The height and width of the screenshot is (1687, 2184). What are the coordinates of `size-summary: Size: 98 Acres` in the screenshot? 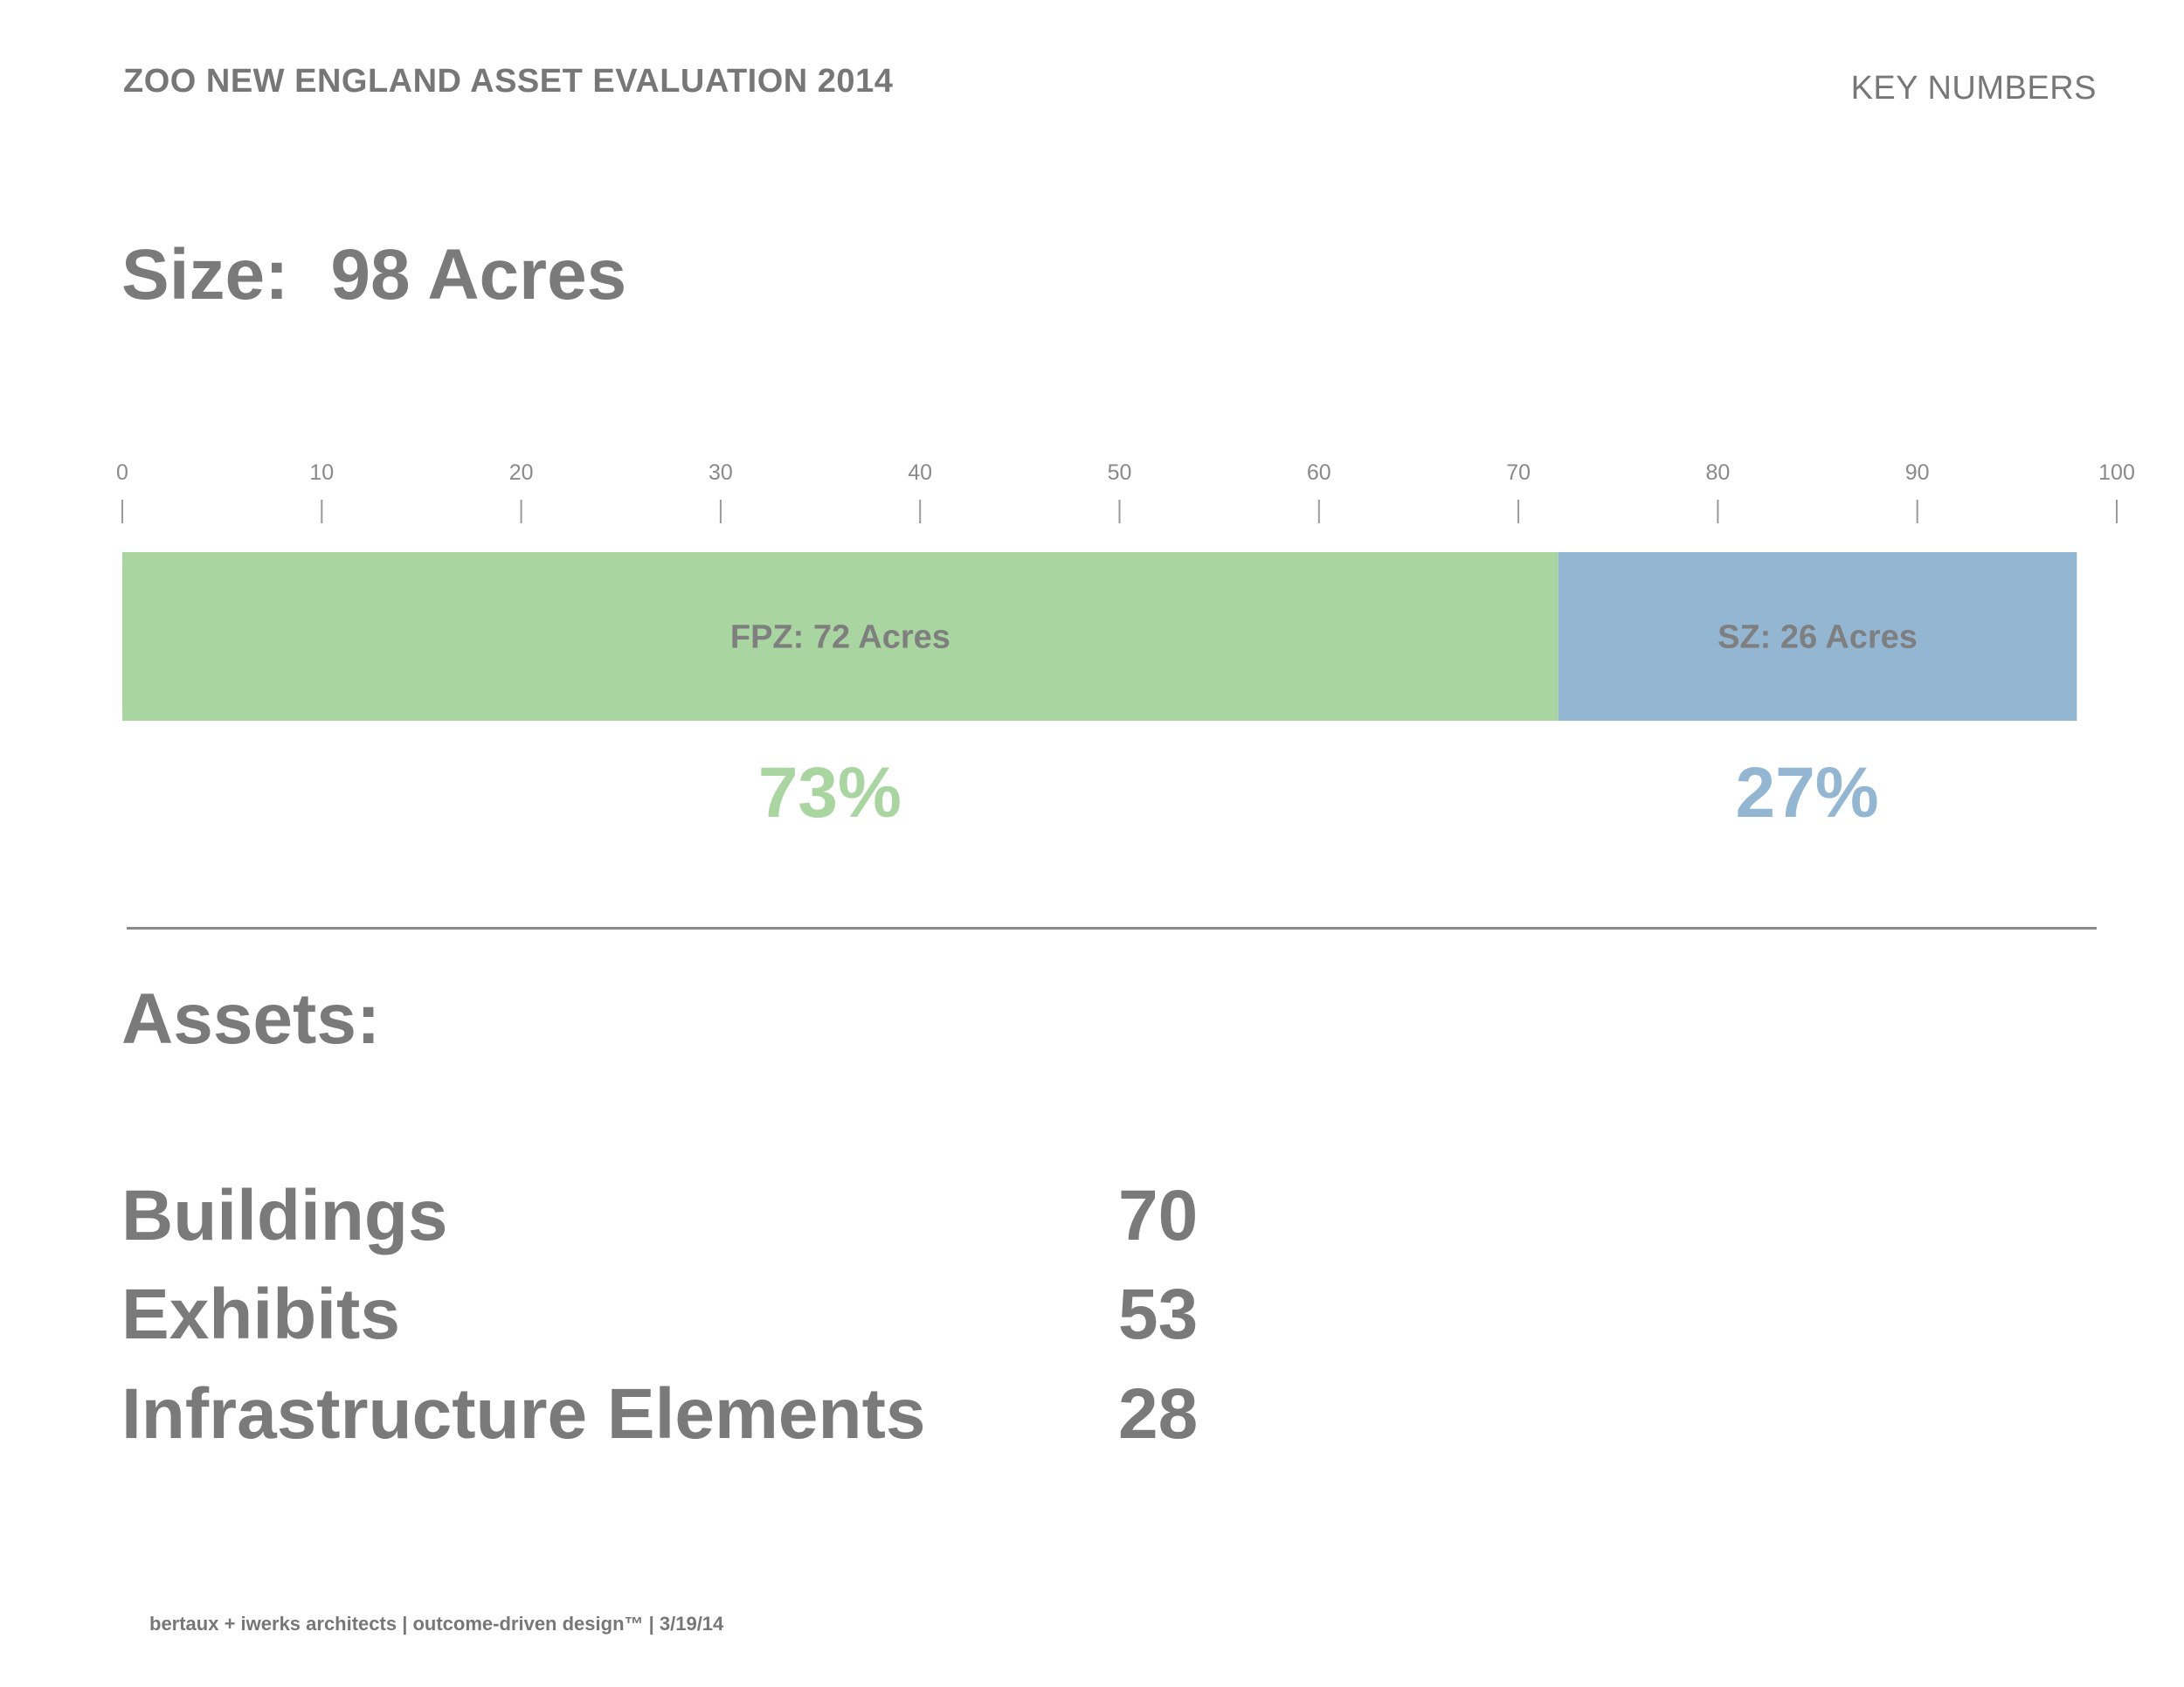 It's located at (373, 275).